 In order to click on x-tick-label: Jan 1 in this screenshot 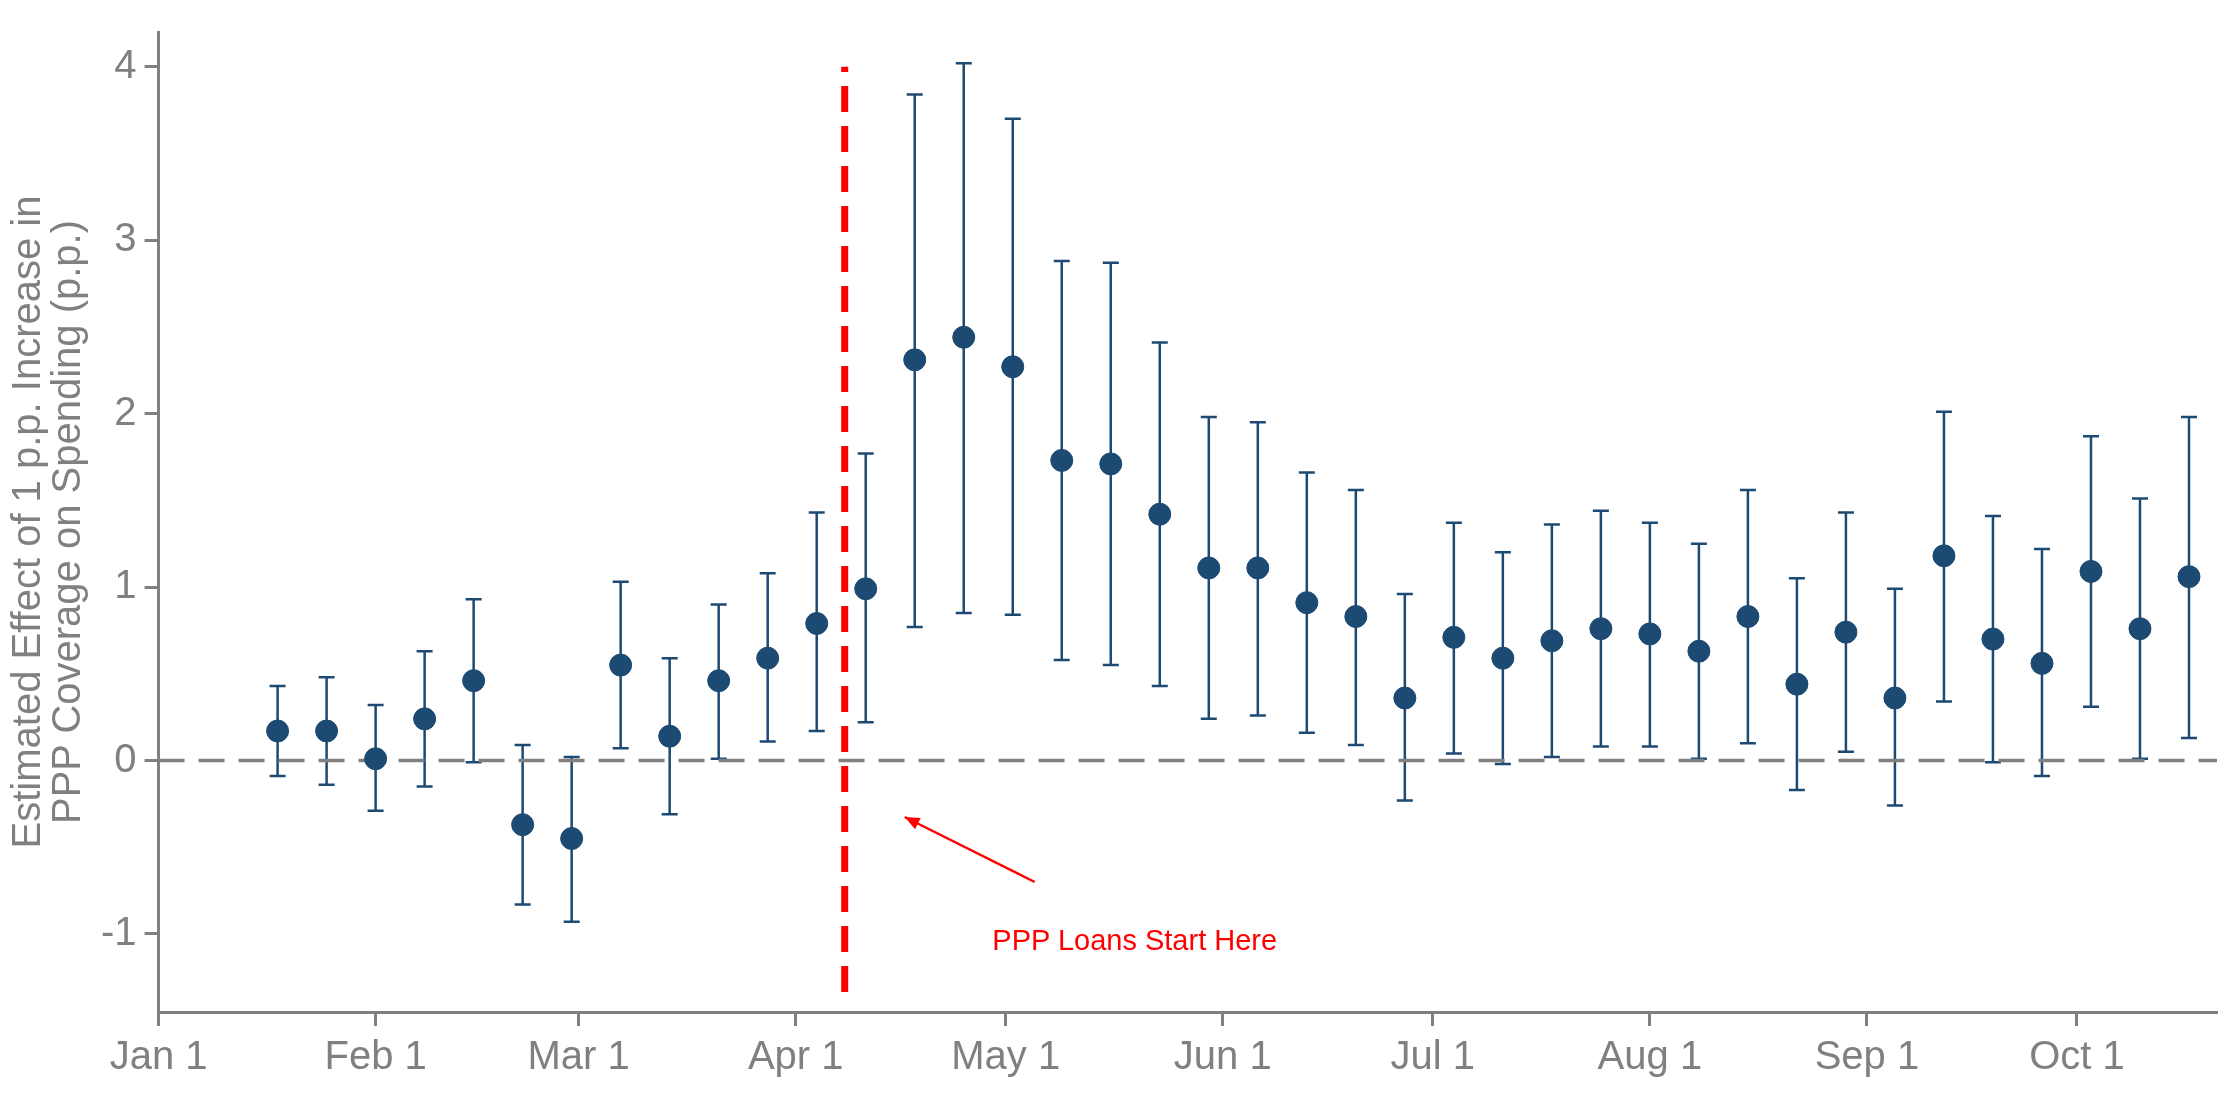, I will do `click(158, 1055)`.